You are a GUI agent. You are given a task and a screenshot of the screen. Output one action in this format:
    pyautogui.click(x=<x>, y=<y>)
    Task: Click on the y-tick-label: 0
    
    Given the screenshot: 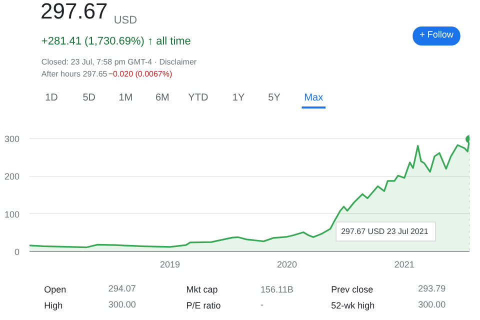 What is the action you would take?
    pyautogui.click(x=17, y=252)
    